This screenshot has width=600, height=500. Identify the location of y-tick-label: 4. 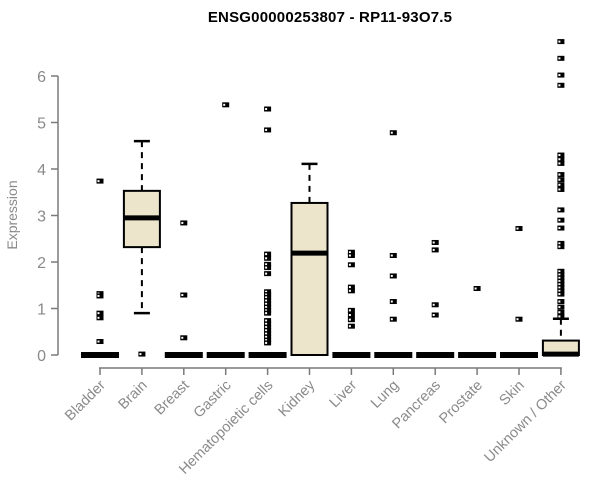
(41, 170).